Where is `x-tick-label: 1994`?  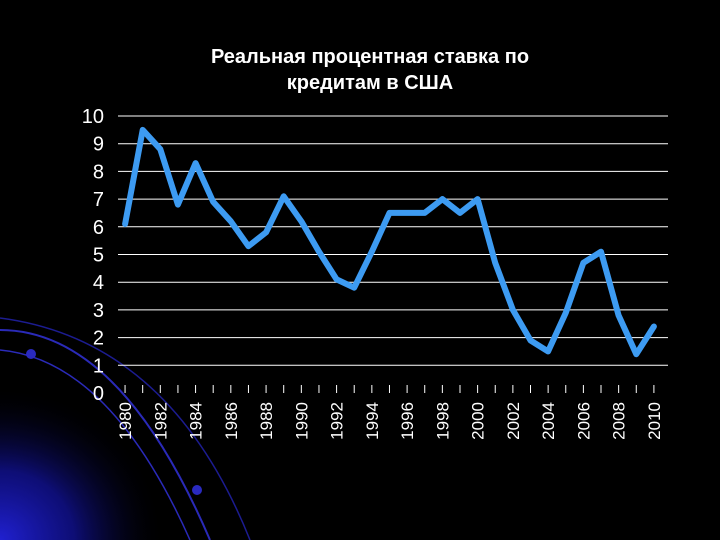 x-tick-label: 1994 is located at coordinates (372, 421).